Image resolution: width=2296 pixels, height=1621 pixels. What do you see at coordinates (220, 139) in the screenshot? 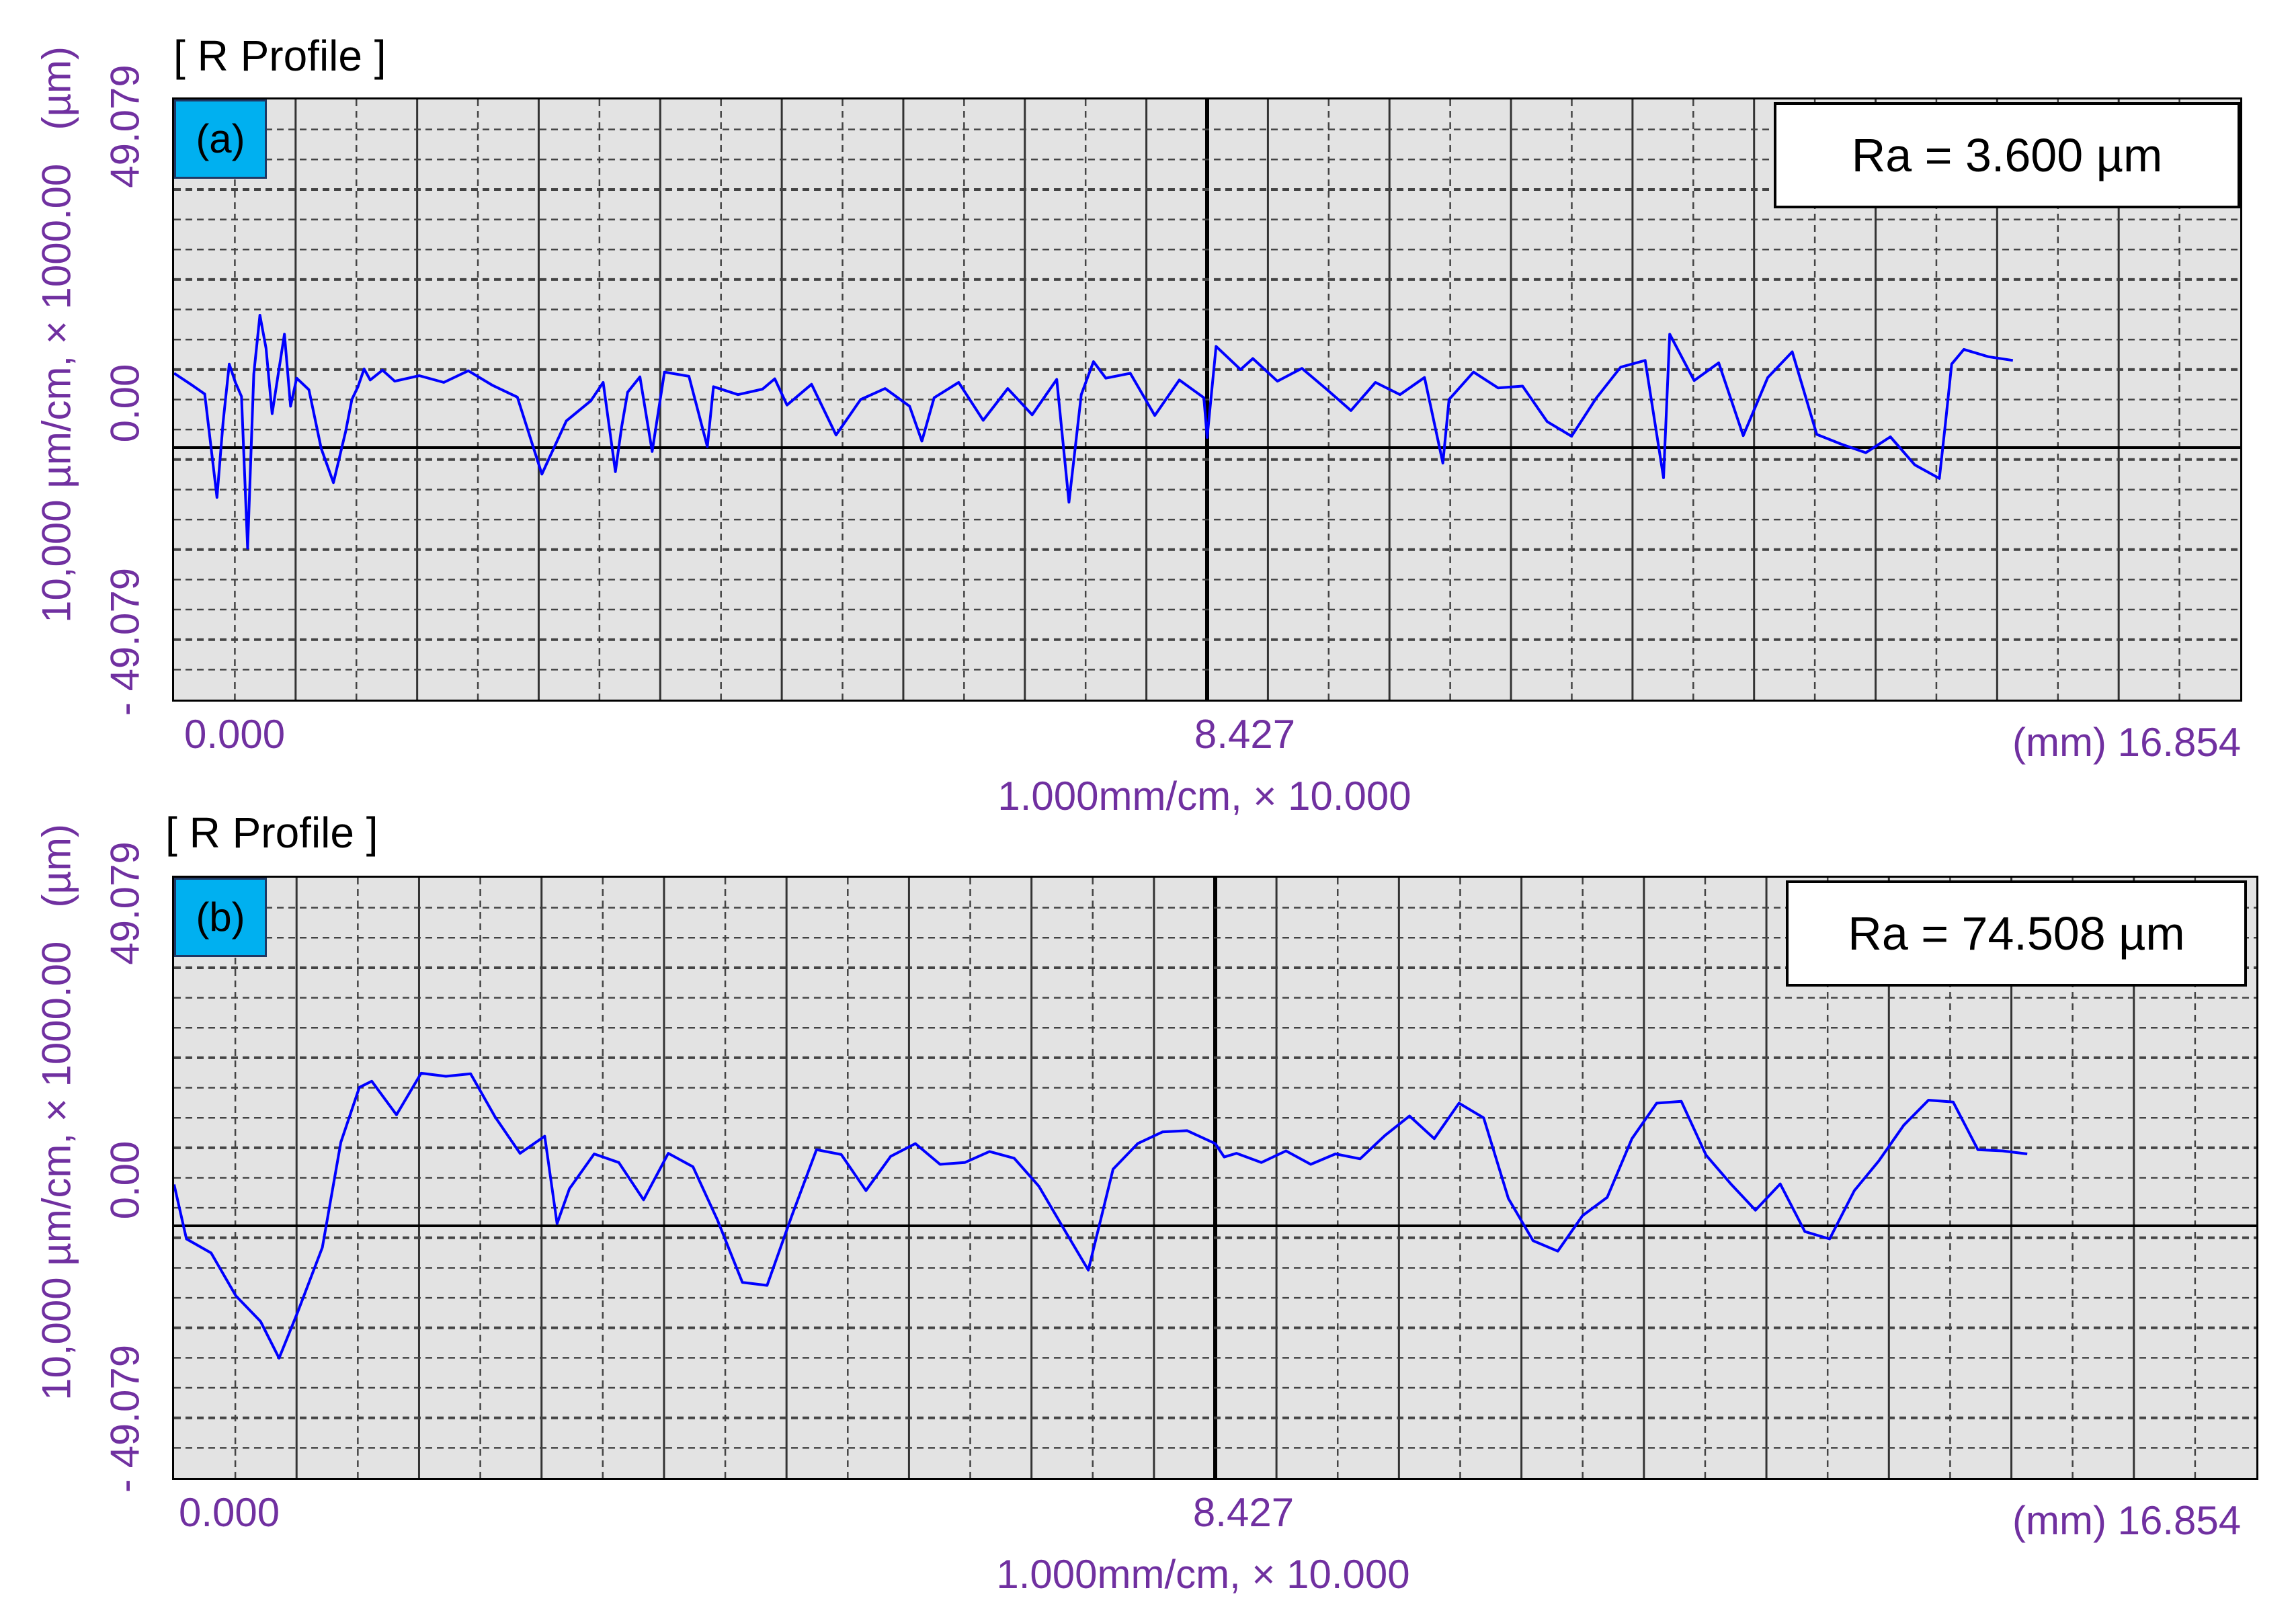
I see `panel-label-badge: (a)` at bounding box center [220, 139].